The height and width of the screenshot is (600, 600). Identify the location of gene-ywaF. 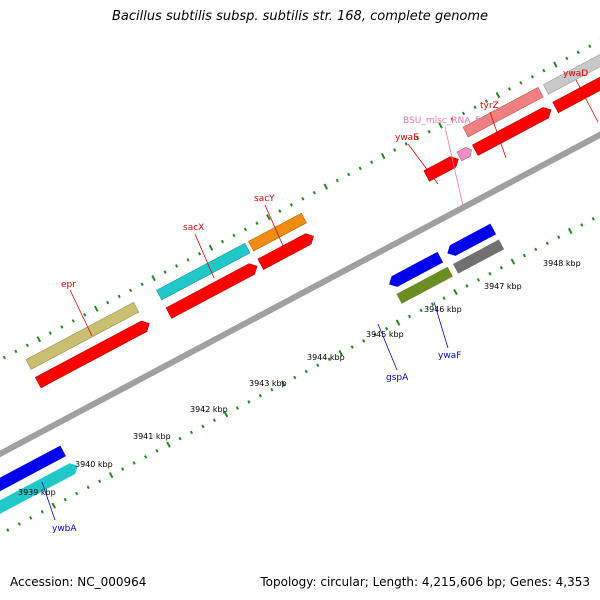
(478, 256).